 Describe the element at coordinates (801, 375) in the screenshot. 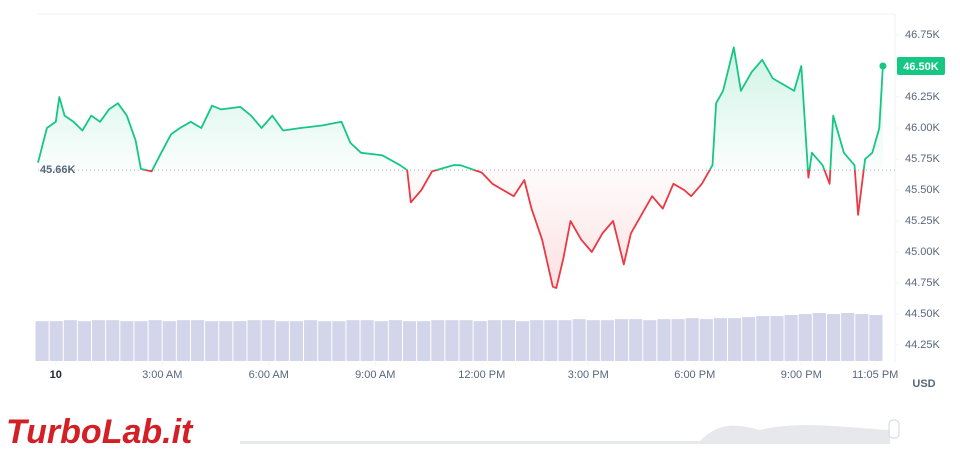

I see `x-tick-label: 9:00 PM` at that location.